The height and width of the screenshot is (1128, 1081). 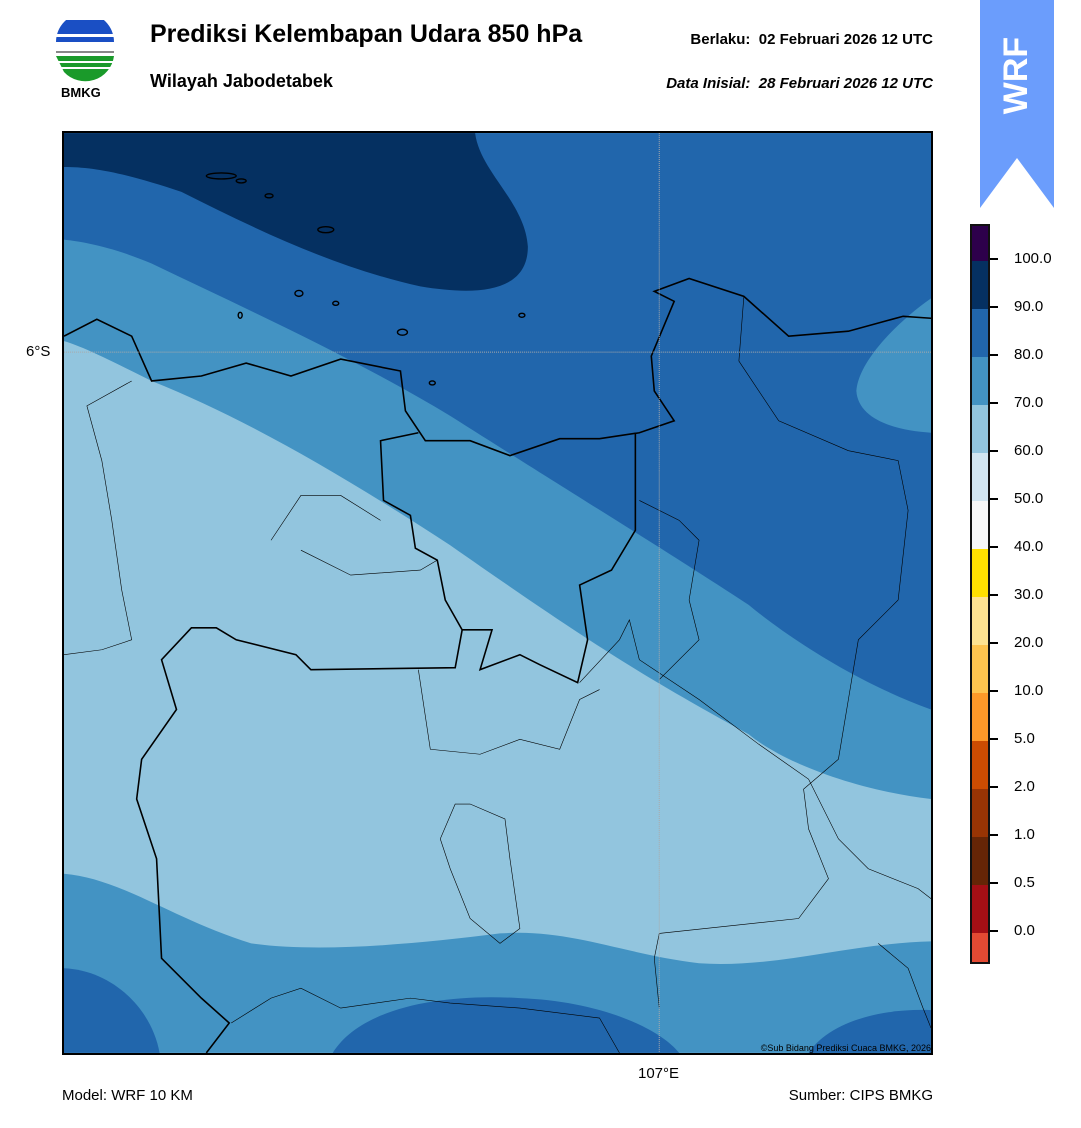 What do you see at coordinates (659, 1073) in the screenshot?
I see `lon-label: 107°E` at bounding box center [659, 1073].